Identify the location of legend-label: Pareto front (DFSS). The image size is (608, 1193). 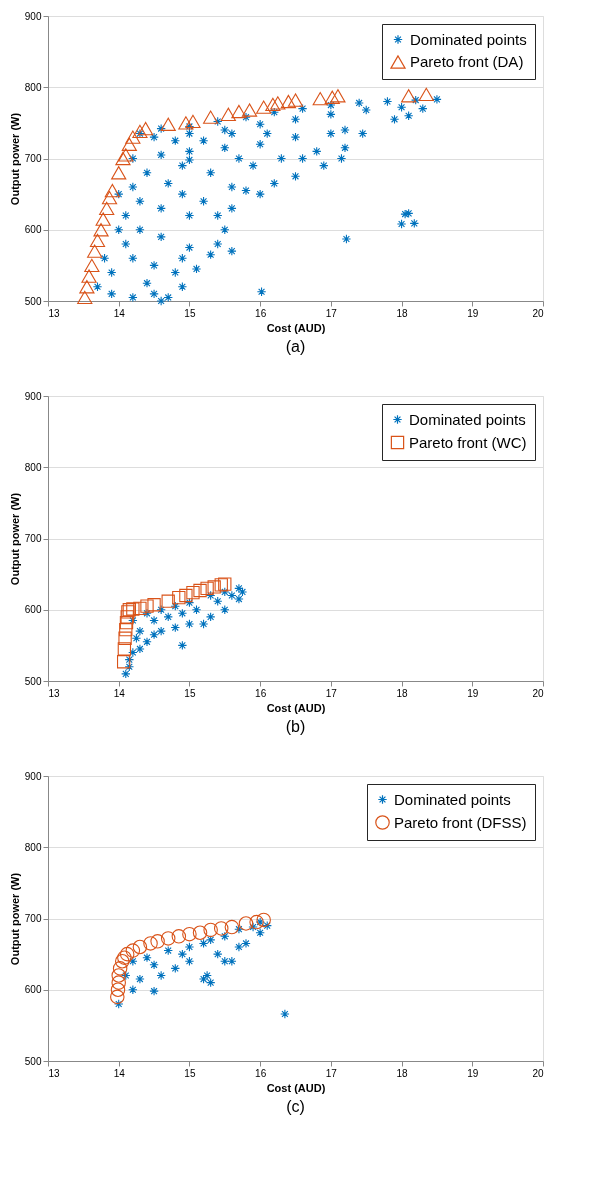
(460, 822).